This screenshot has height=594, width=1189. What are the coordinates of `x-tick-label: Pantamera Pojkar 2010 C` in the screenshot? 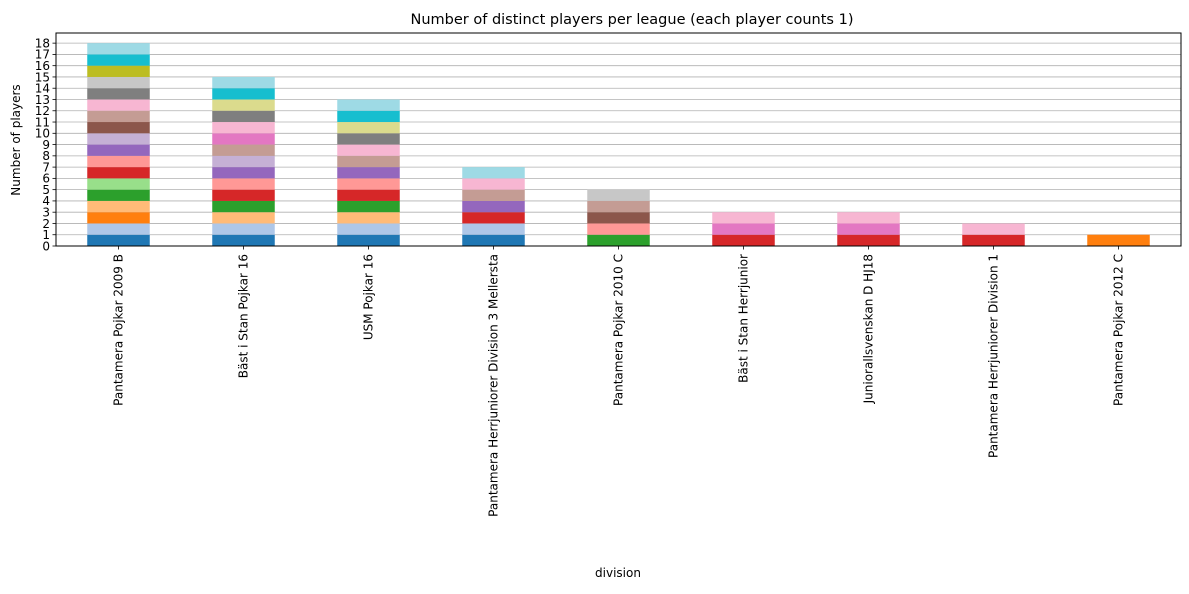 It's located at (619, 330).